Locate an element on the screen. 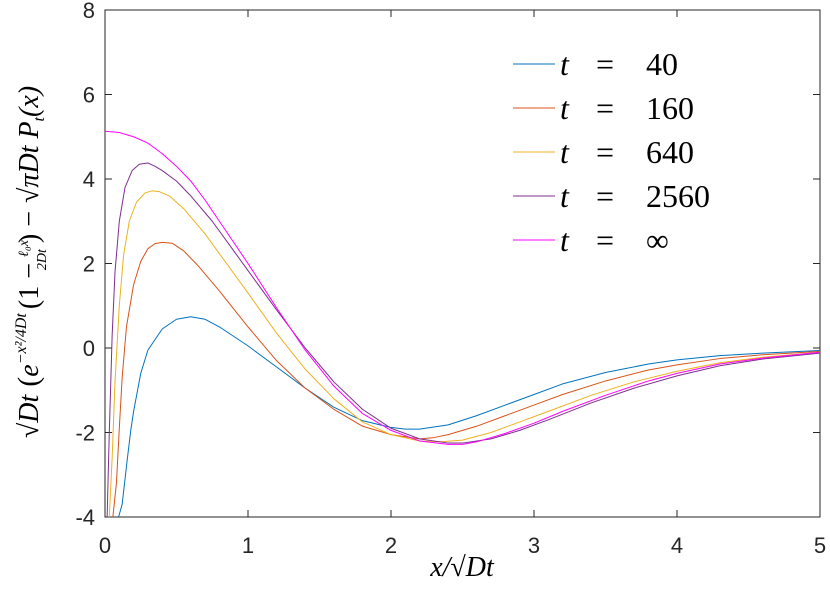 The image size is (830, 589). y-tick-label: 6 is located at coordinates (89, 95).